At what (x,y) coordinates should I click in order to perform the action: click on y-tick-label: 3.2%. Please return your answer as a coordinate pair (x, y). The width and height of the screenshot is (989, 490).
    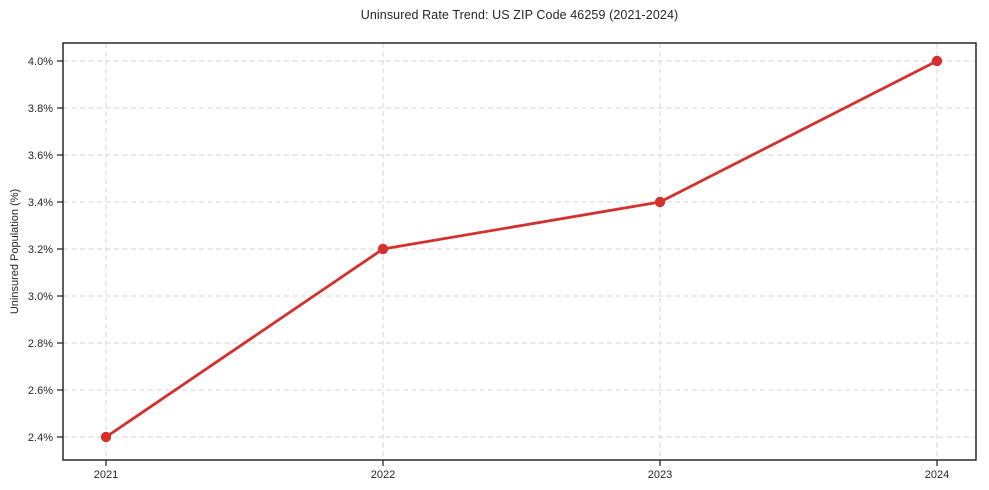
    Looking at the image, I should click on (40, 250).